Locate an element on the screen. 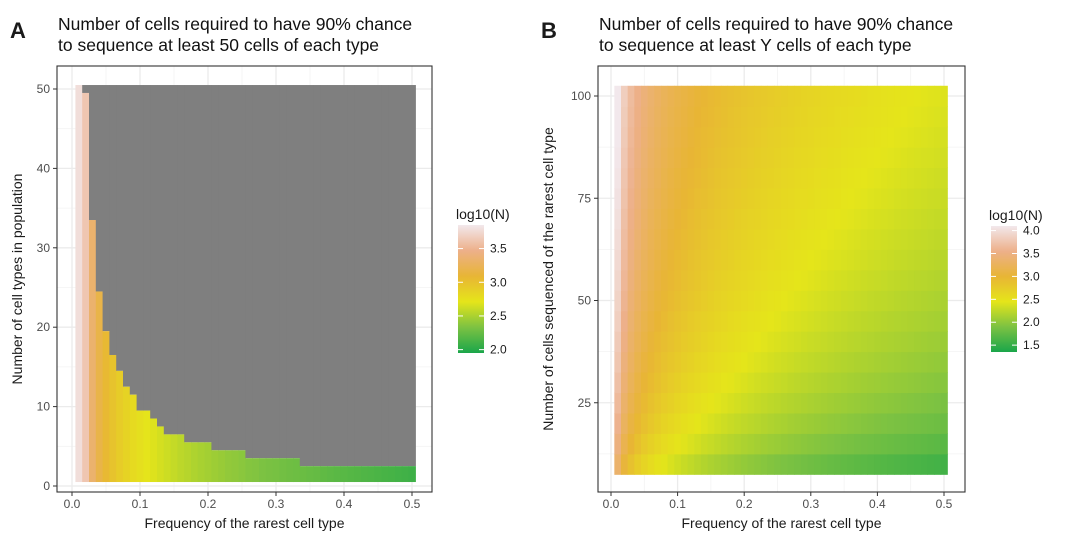 This screenshot has width=1069, height=537. panel-a-x-tick-label: 0.4 is located at coordinates (344, 504).